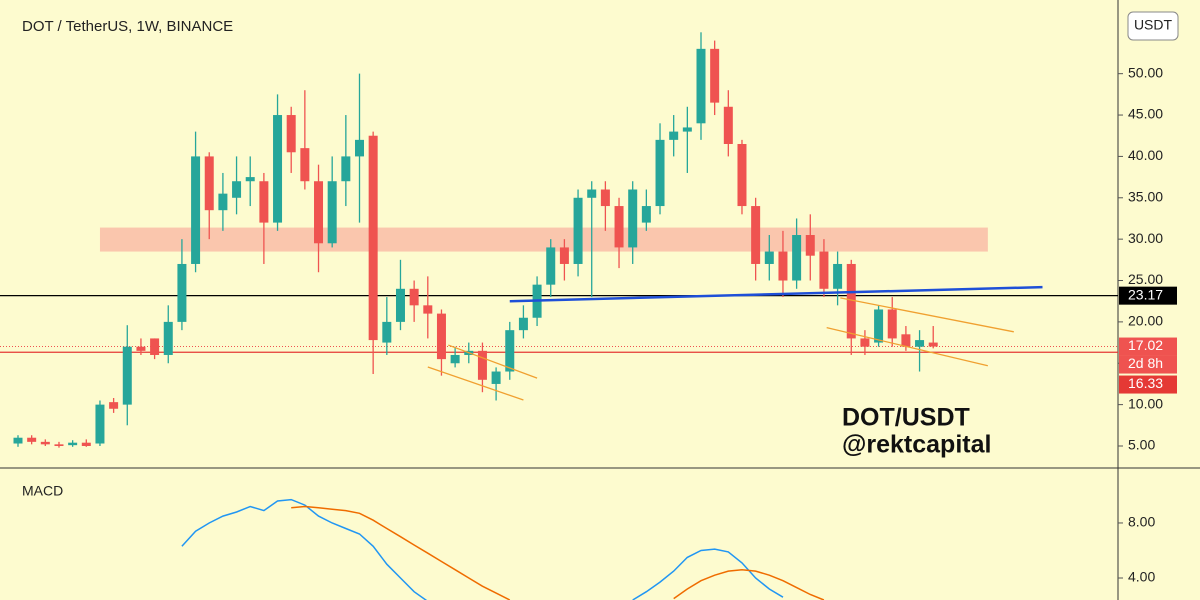  I want to click on y-tick-label: 40.00, so click(1145, 155).